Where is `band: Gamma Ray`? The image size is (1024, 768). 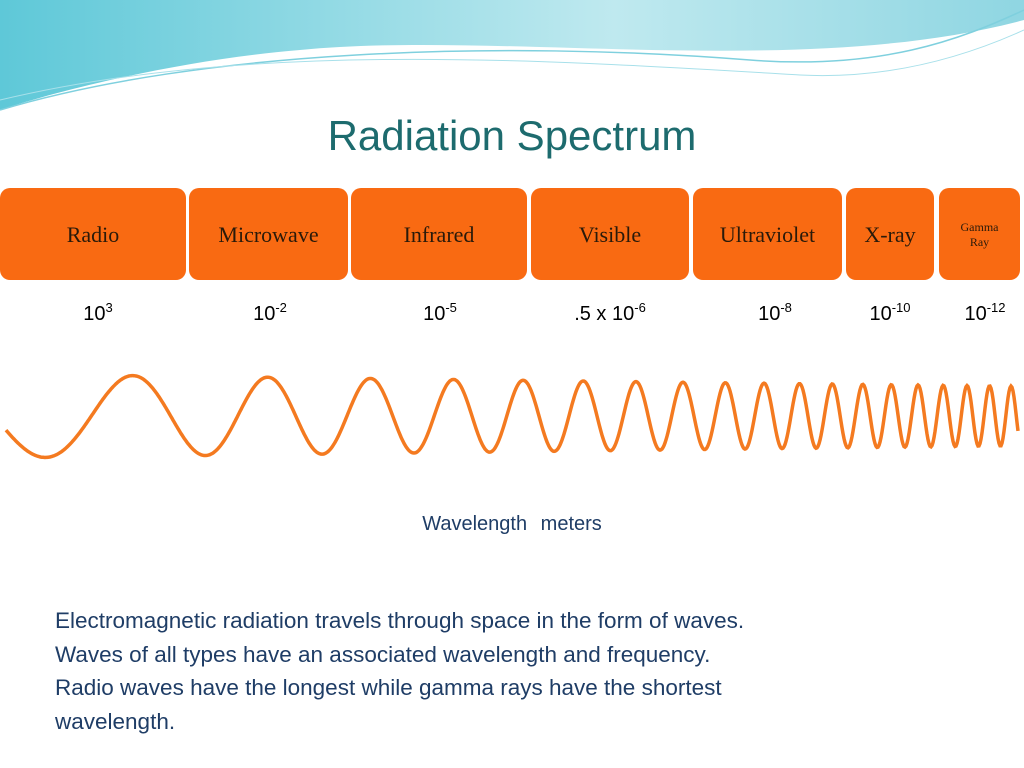 band: Gamma Ray is located at coordinates (979, 234).